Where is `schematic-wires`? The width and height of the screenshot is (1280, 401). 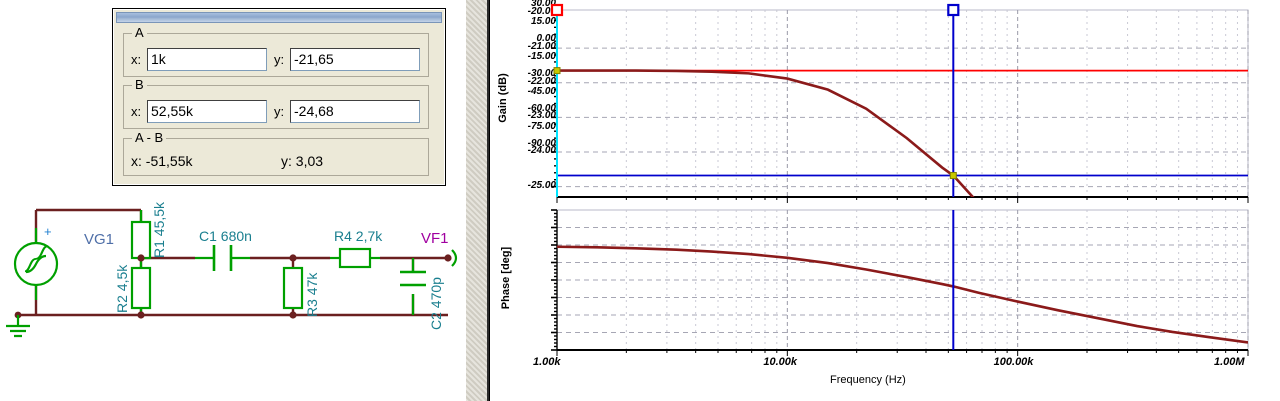
schematic-wires is located at coordinates (233, 262).